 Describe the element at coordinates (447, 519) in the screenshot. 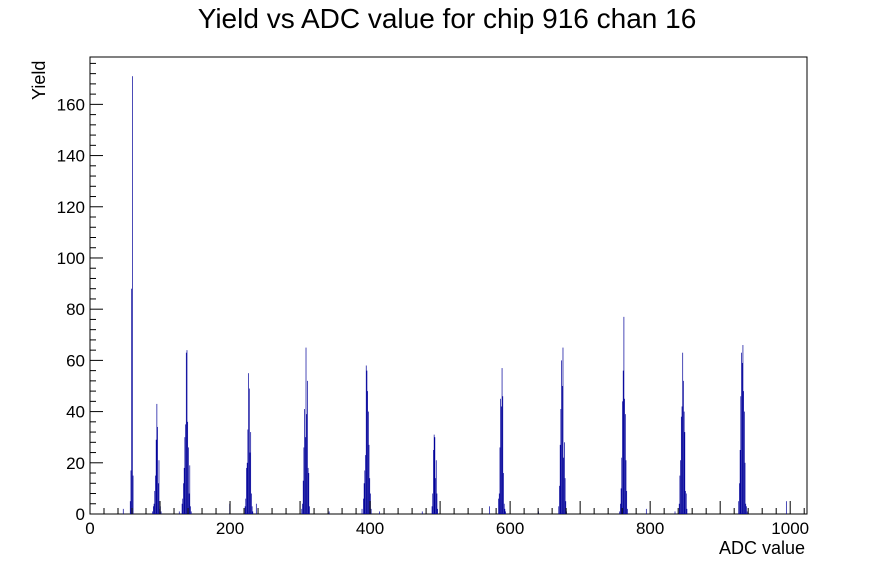

I see `x-axis: 0 200 400 600 800 1000` at that location.